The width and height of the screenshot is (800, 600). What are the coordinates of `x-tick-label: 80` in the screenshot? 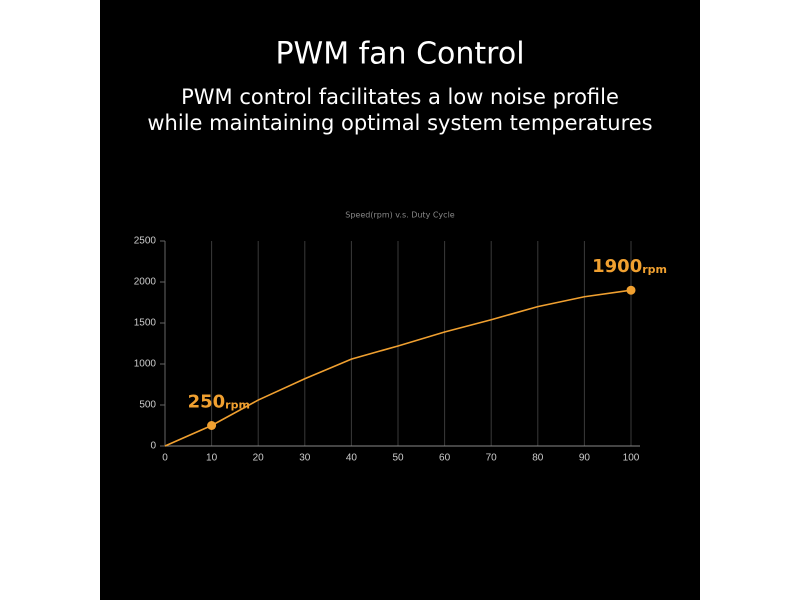 It's located at (538, 458).